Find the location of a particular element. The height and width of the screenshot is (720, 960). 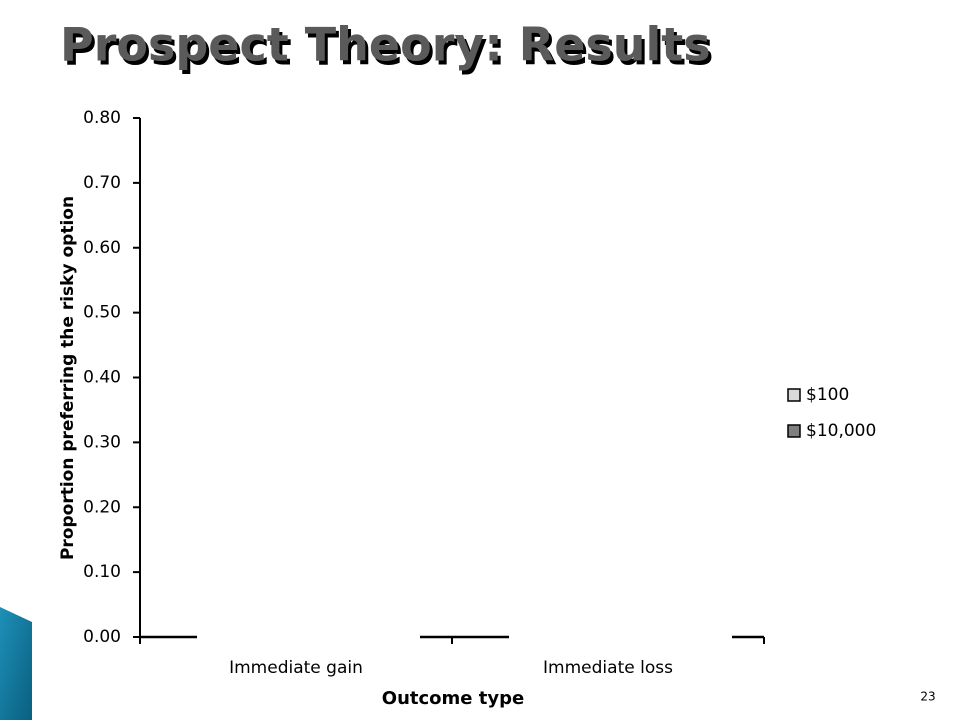

x-tick-label: Immediate loss is located at coordinates (608, 668).